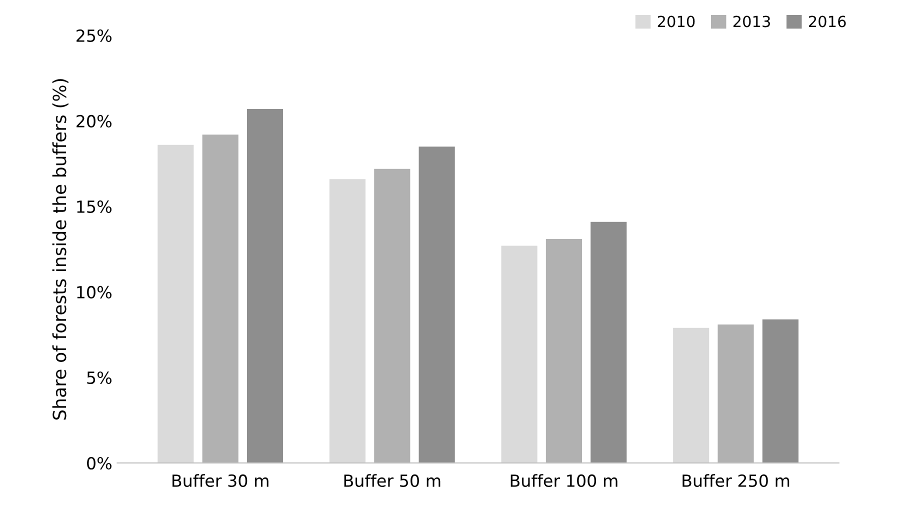 Image resolution: width=902 pixels, height=506 pixels. What do you see at coordinates (94, 292) in the screenshot?
I see `y-tick-label: 10%` at bounding box center [94, 292].